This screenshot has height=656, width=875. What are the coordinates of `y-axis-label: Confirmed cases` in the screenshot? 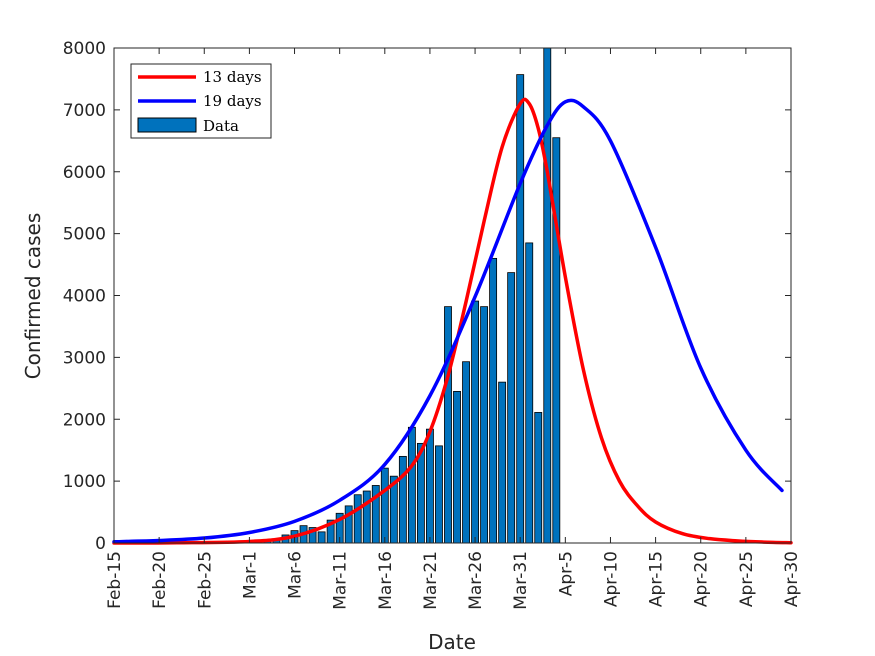 It's located at (33, 296).